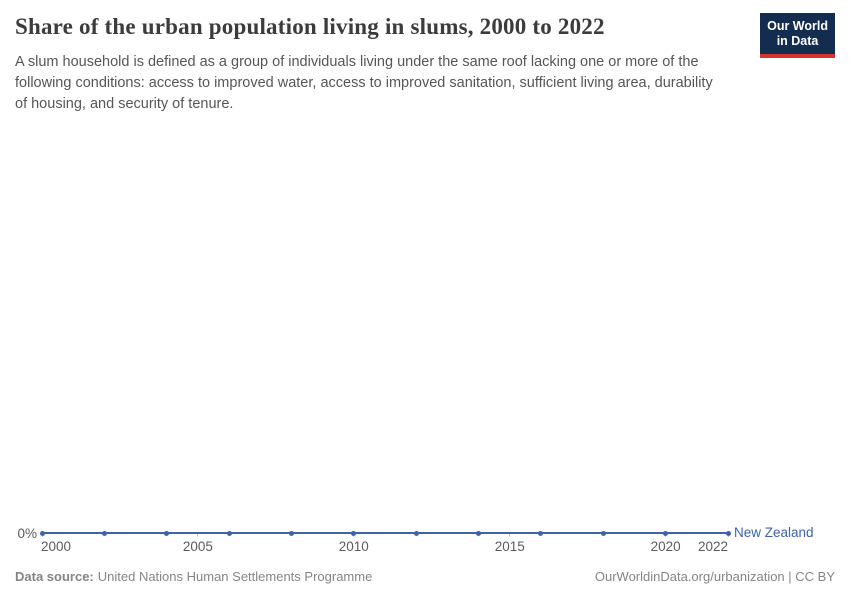  What do you see at coordinates (229, 533) in the screenshot?
I see `data-point-2006` at bounding box center [229, 533].